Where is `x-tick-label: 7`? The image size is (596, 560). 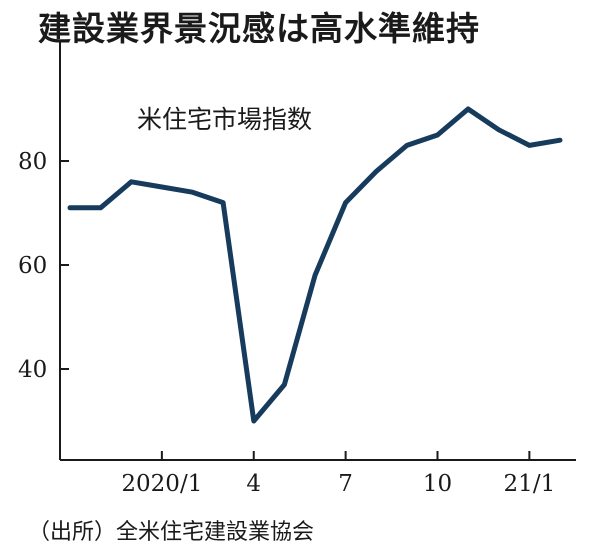 x-tick-label: 7 is located at coordinates (345, 484).